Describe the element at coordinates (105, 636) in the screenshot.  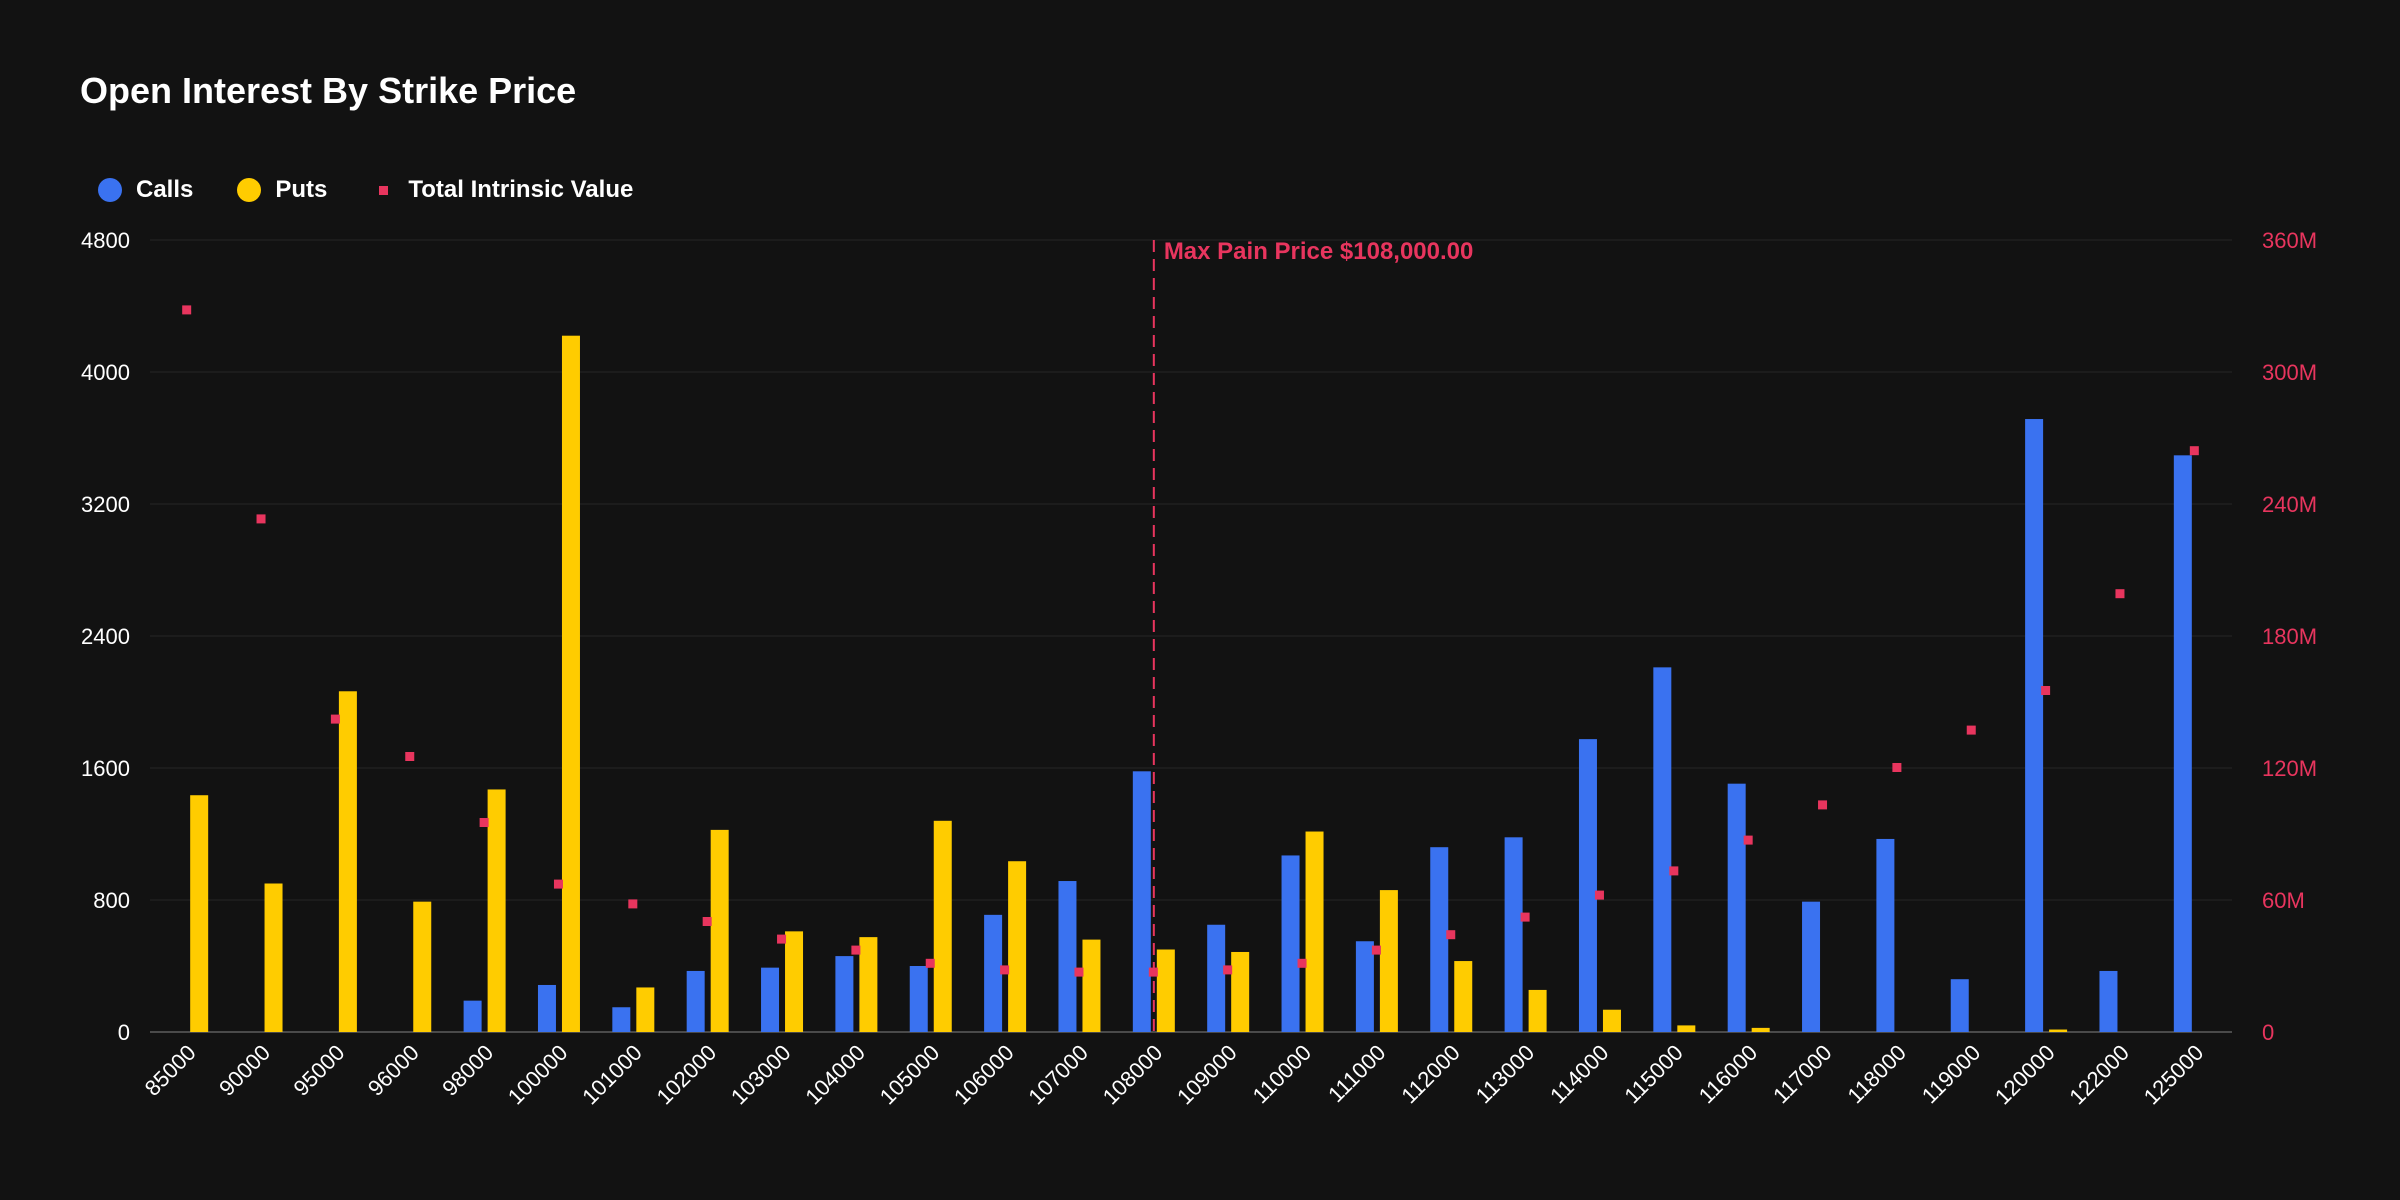
I see `y-tick-label: 2400` at that location.